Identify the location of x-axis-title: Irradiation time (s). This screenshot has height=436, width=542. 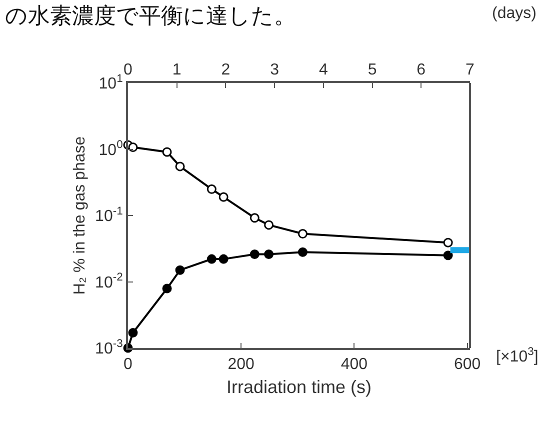
(299, 386).